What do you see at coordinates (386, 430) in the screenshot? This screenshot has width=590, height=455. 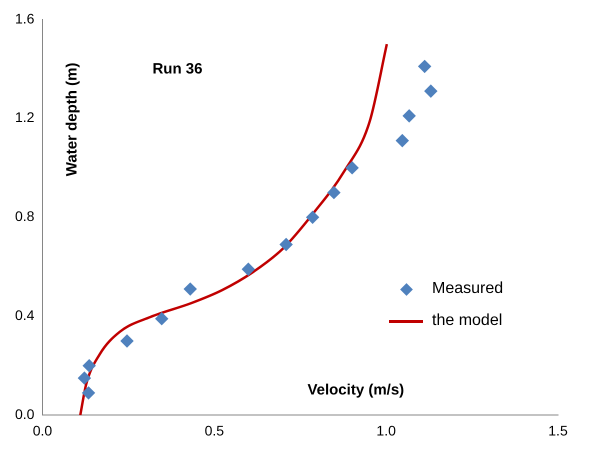 I see `x-tick-label: 1.0` at bounding box center [386, 430].